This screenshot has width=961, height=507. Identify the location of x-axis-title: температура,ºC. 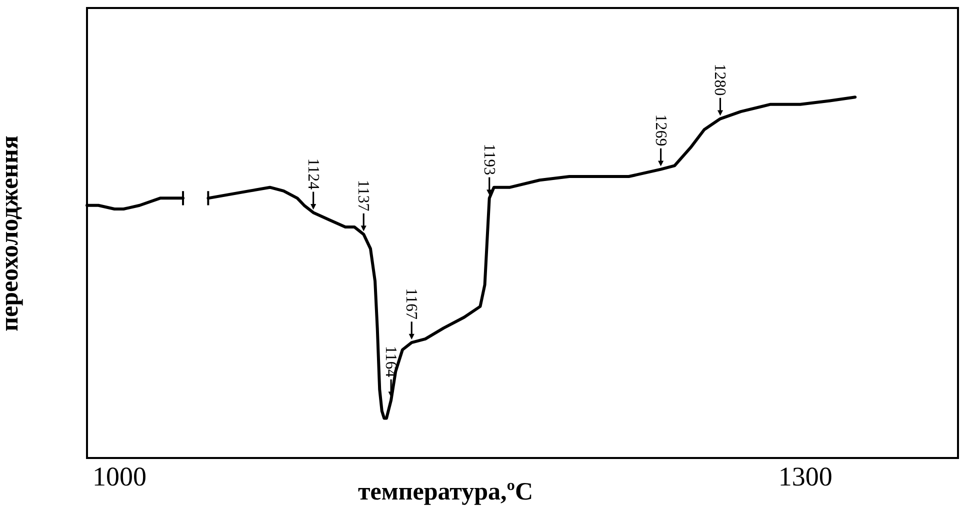
(446, 492).